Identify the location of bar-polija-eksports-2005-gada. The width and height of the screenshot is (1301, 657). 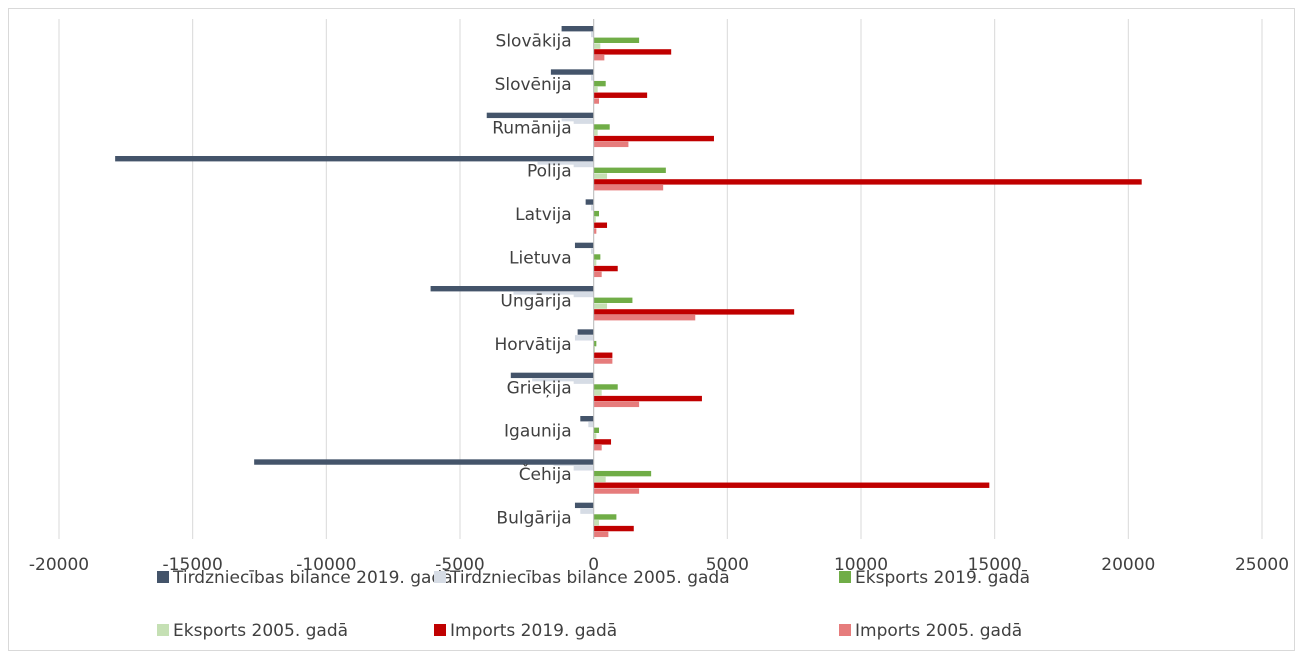
(600, 176).